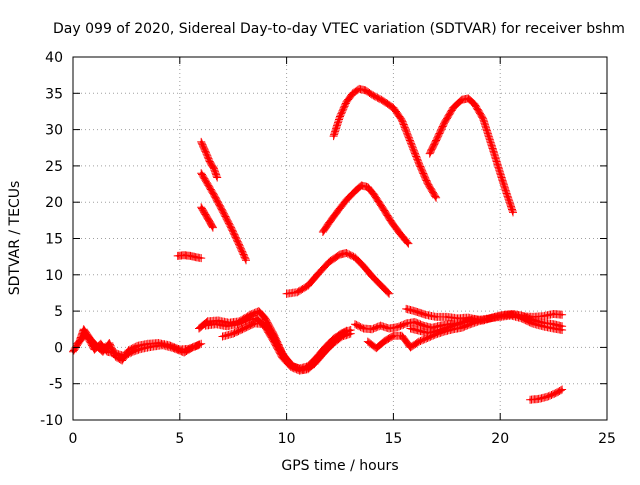  Describe the element at coordinates (500, 439) in the screenshot. I see `x-tick-label: 20` at that location.